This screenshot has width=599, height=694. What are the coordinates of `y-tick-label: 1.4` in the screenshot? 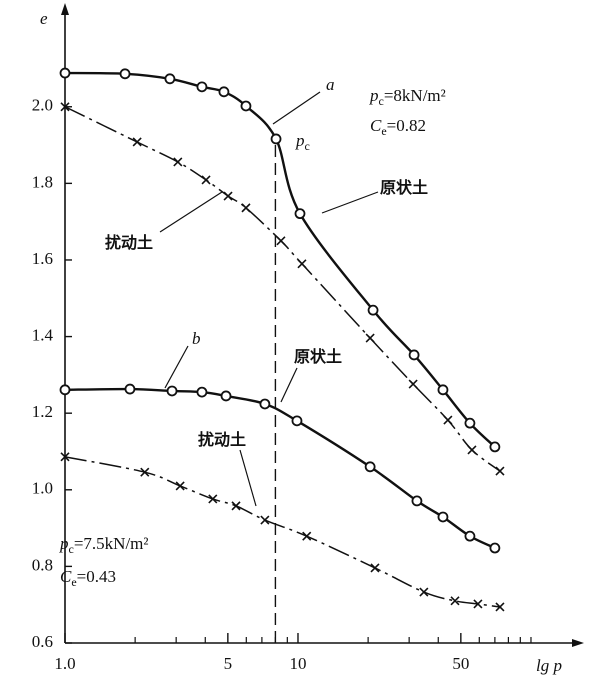 It's located at (43, 334).